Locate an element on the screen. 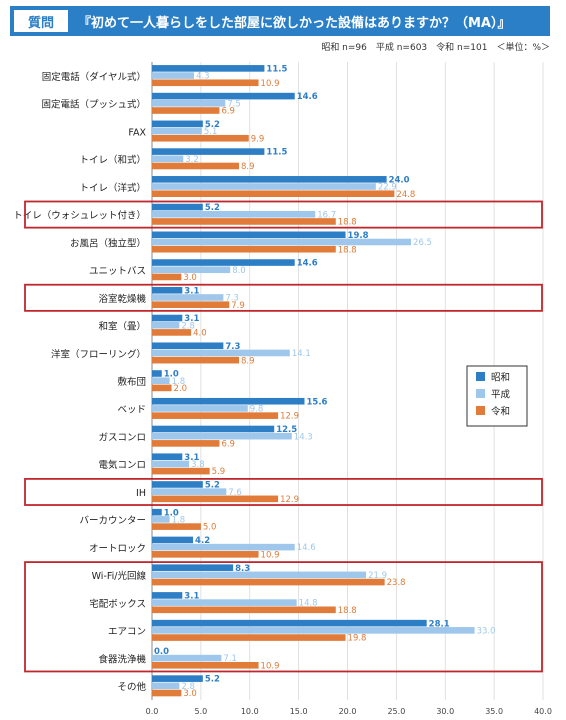 This screenshot has height=720, width=566. data-label: 3.8 is located at coordinates (198, 465).